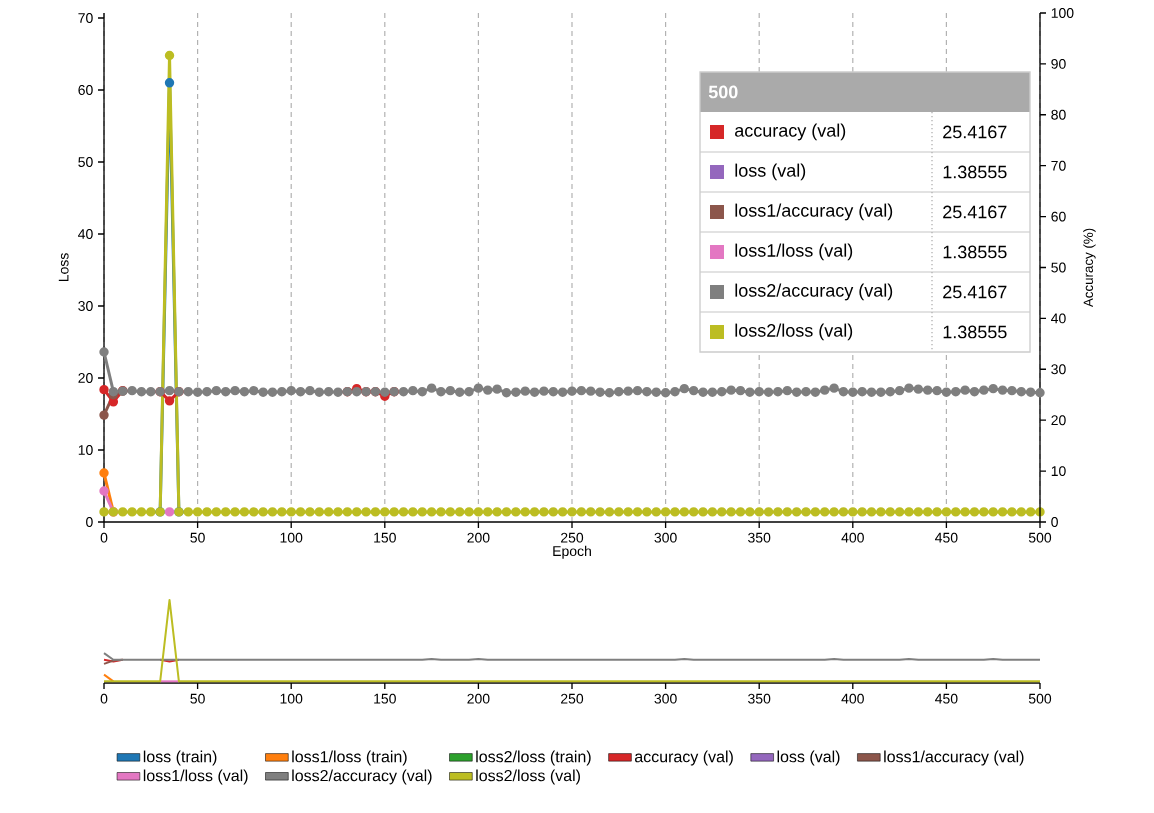  What do you see at coordinates (85, 18) in the screenshot?
I see `y-tick-label: 70` at bounding box center [85, 18].